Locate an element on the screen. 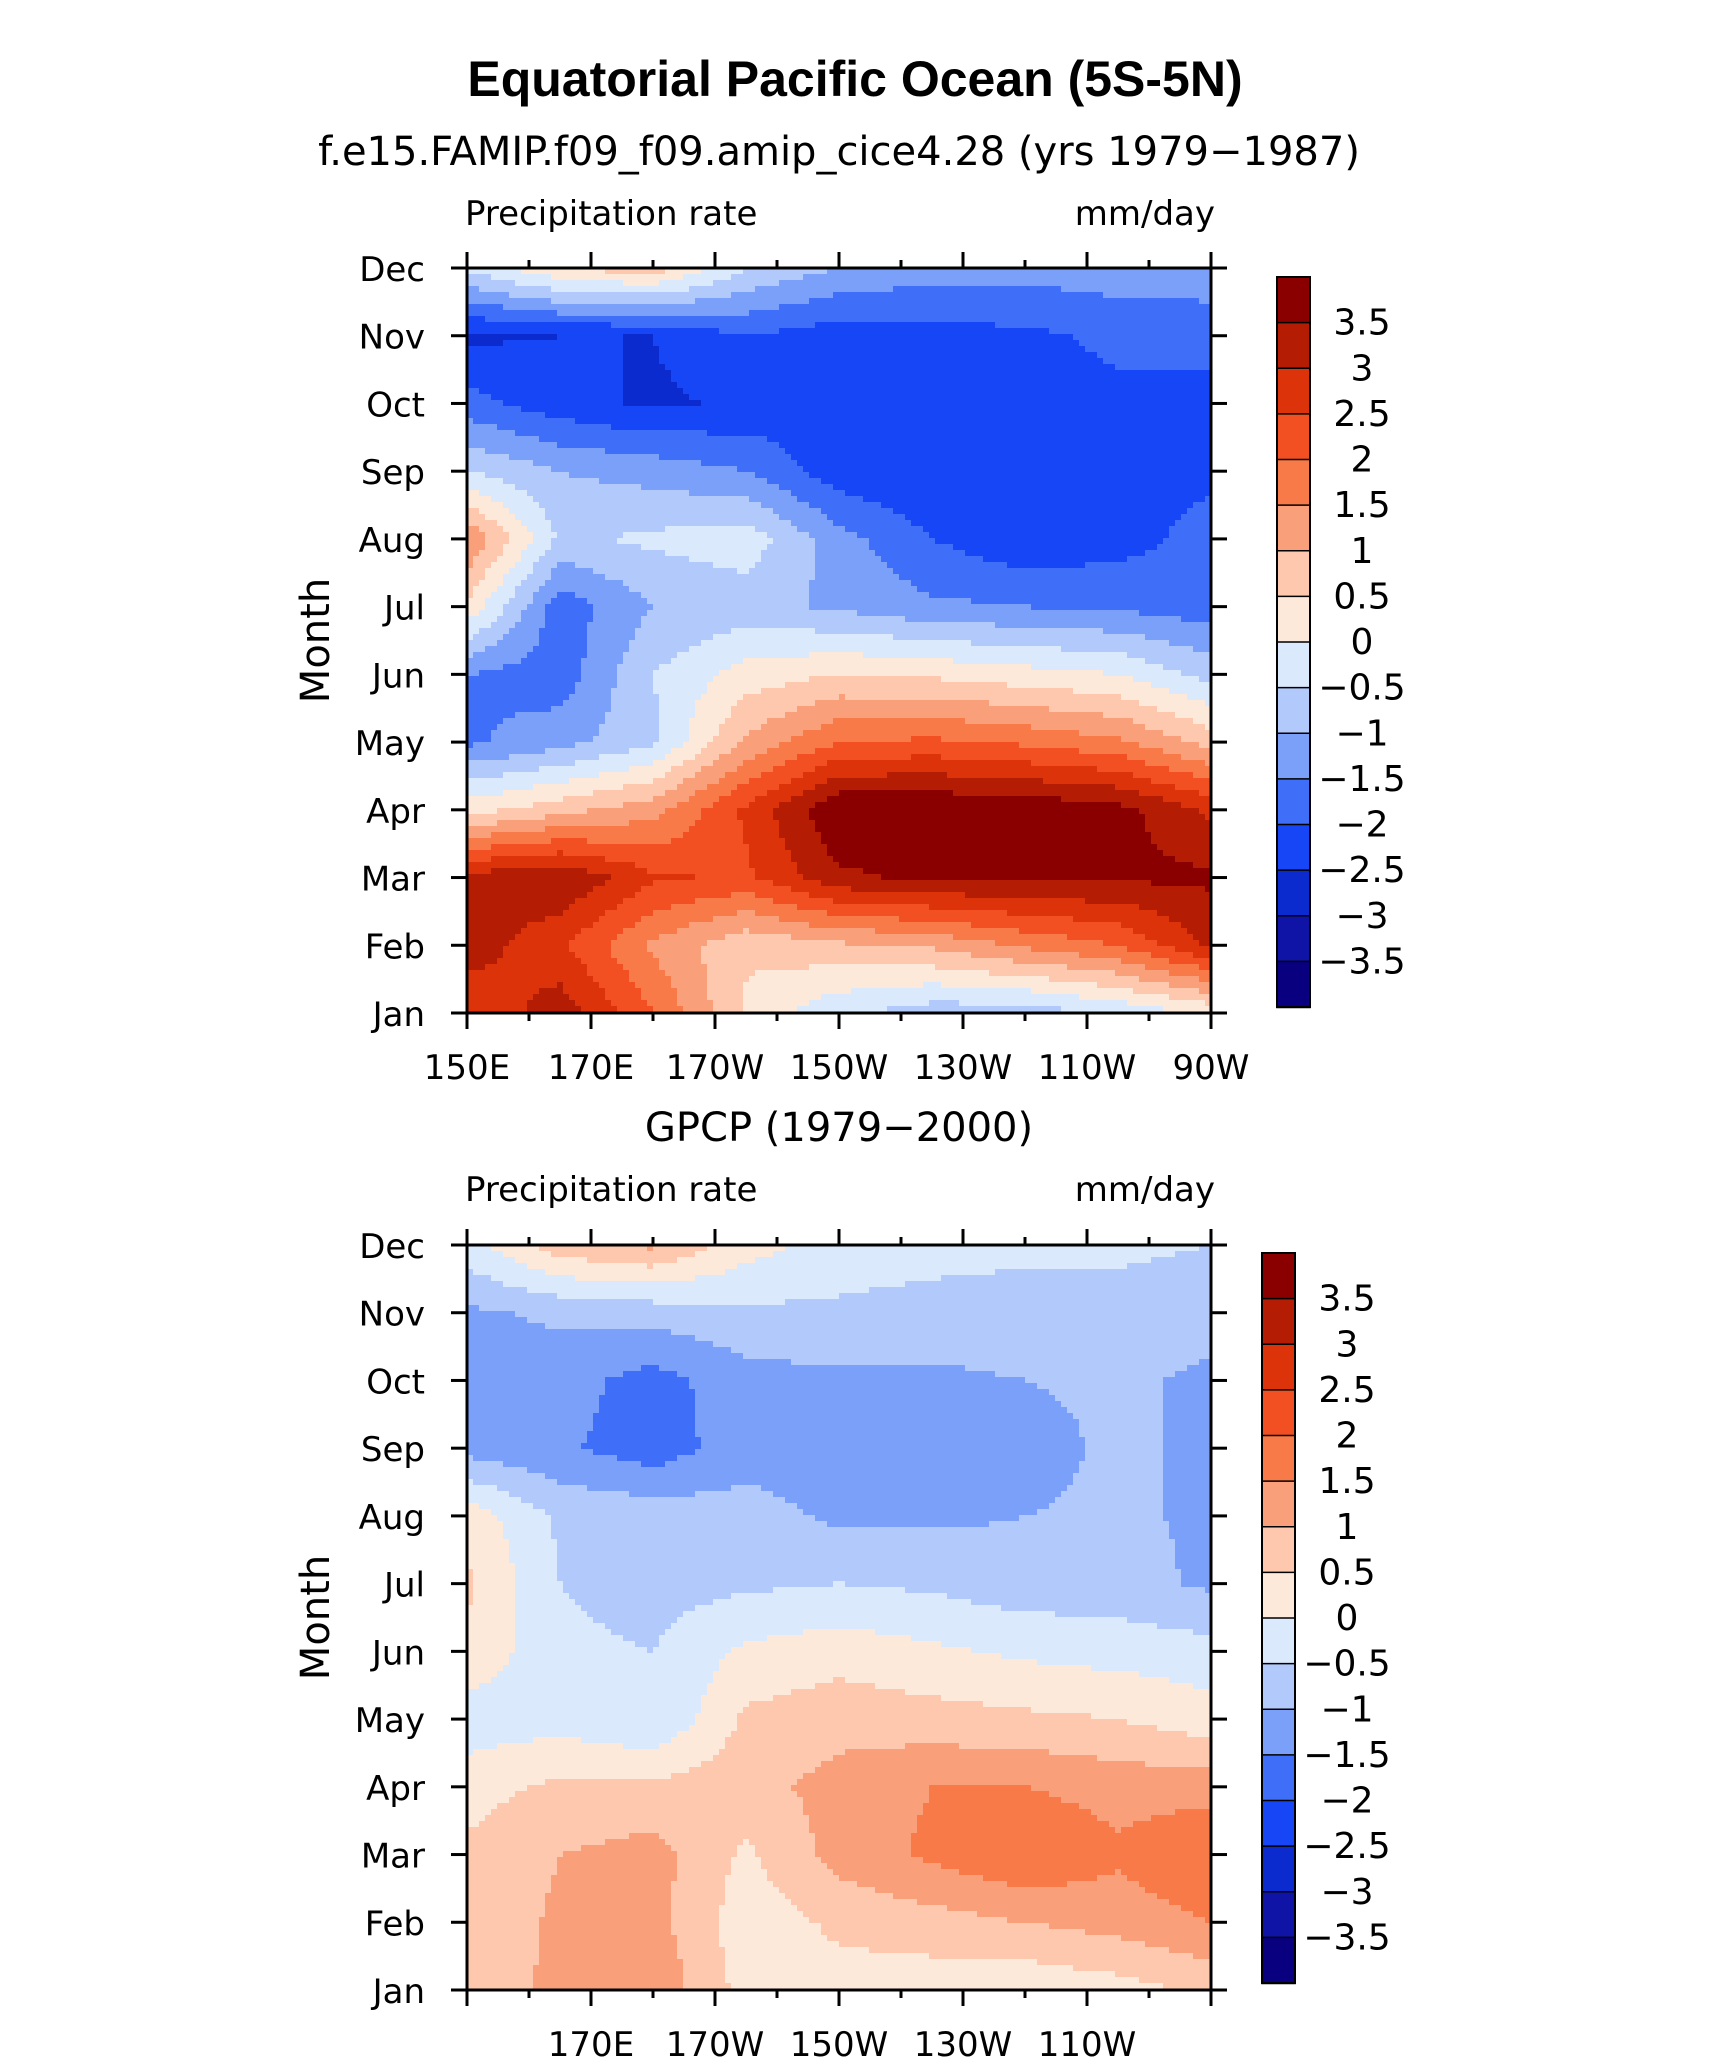 The height and width of the screenshot is (2062, 1710). x-tick-label: 130W is located at coordinates (963, 2043).